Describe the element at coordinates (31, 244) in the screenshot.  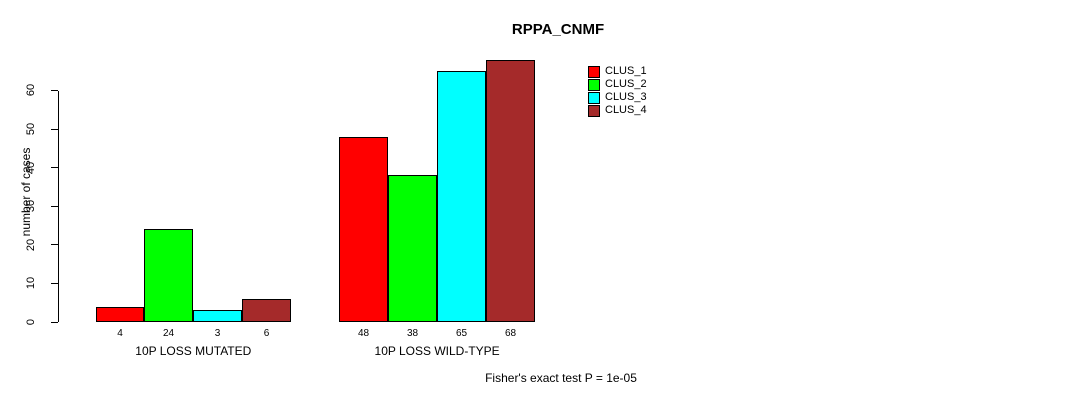
I see `y-tick-label: 20` at that location.